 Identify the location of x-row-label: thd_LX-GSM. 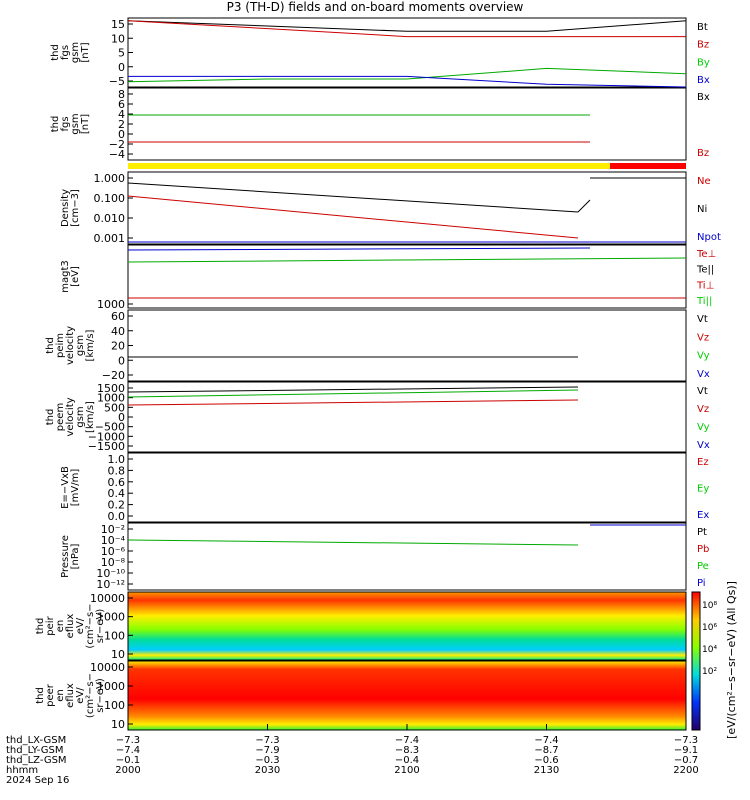
(36, 740).